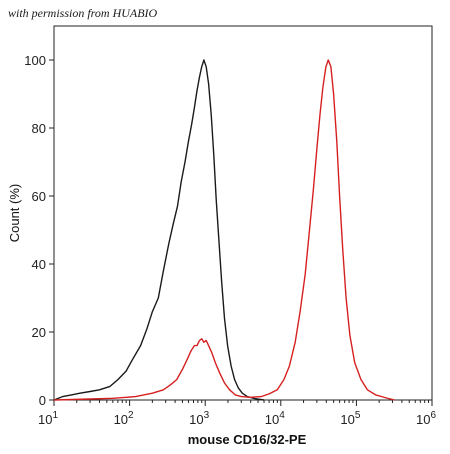 The height and width of the screenshot is (454, 450). I want to click on x-tick-label: 10⁶, so click(426, 418).